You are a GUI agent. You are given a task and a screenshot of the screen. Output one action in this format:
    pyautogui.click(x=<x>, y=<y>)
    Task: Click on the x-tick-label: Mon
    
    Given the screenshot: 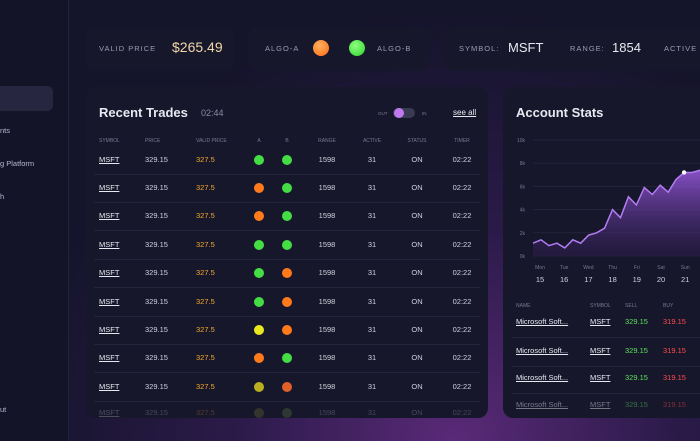 What is the action you would take?
    pyautogui.click(x=540, y=268)
    